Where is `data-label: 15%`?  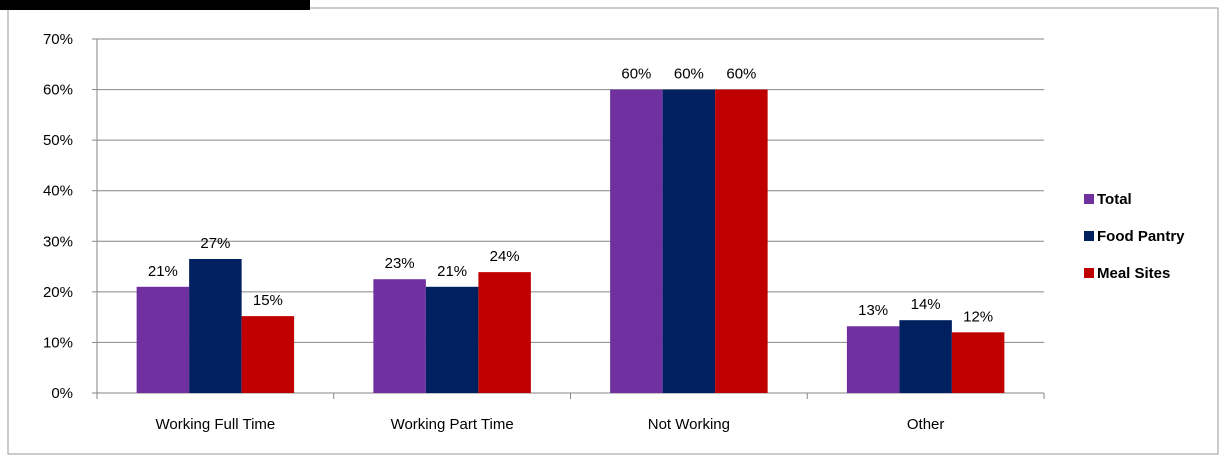
data-label: 15% is located at coordinates (268, 300).